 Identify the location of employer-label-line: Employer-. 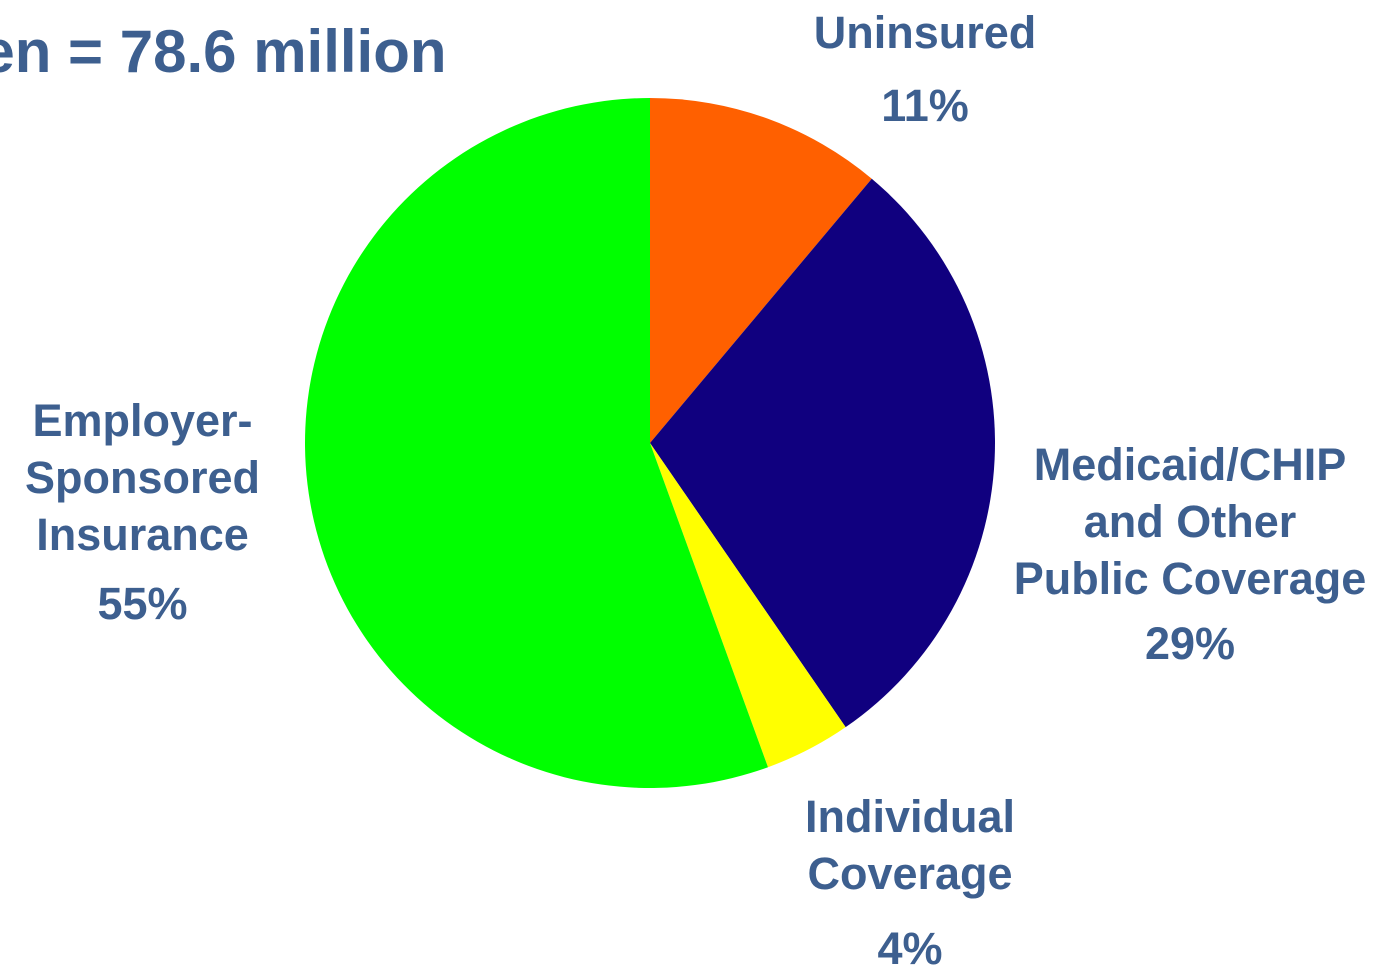
(142, 420).